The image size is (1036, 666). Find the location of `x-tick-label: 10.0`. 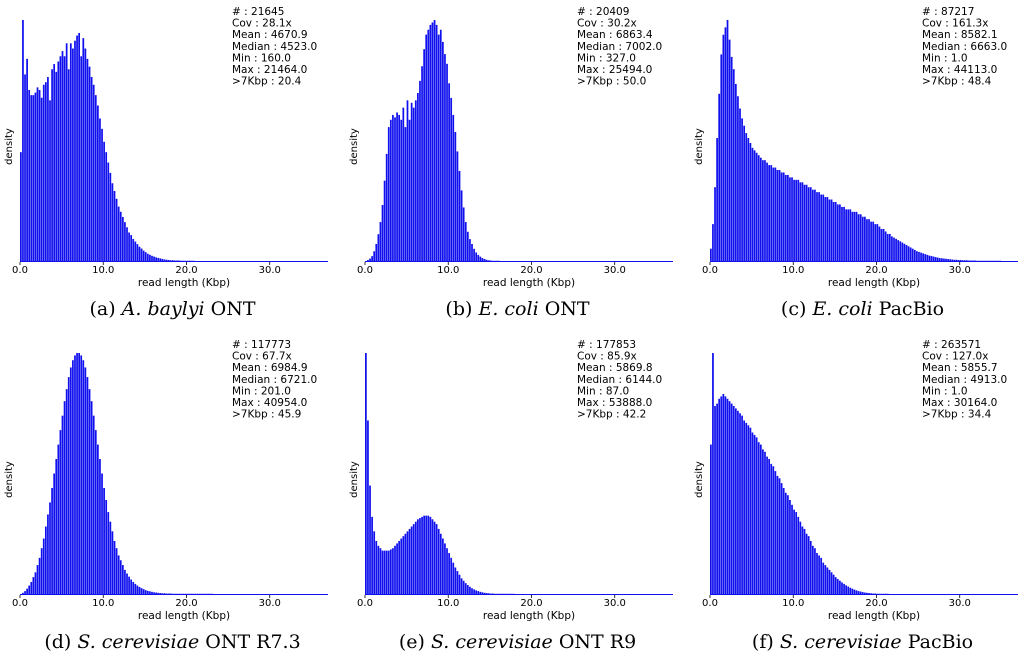

x-tick-label: 10.0 is located at coordinates (448, 603).